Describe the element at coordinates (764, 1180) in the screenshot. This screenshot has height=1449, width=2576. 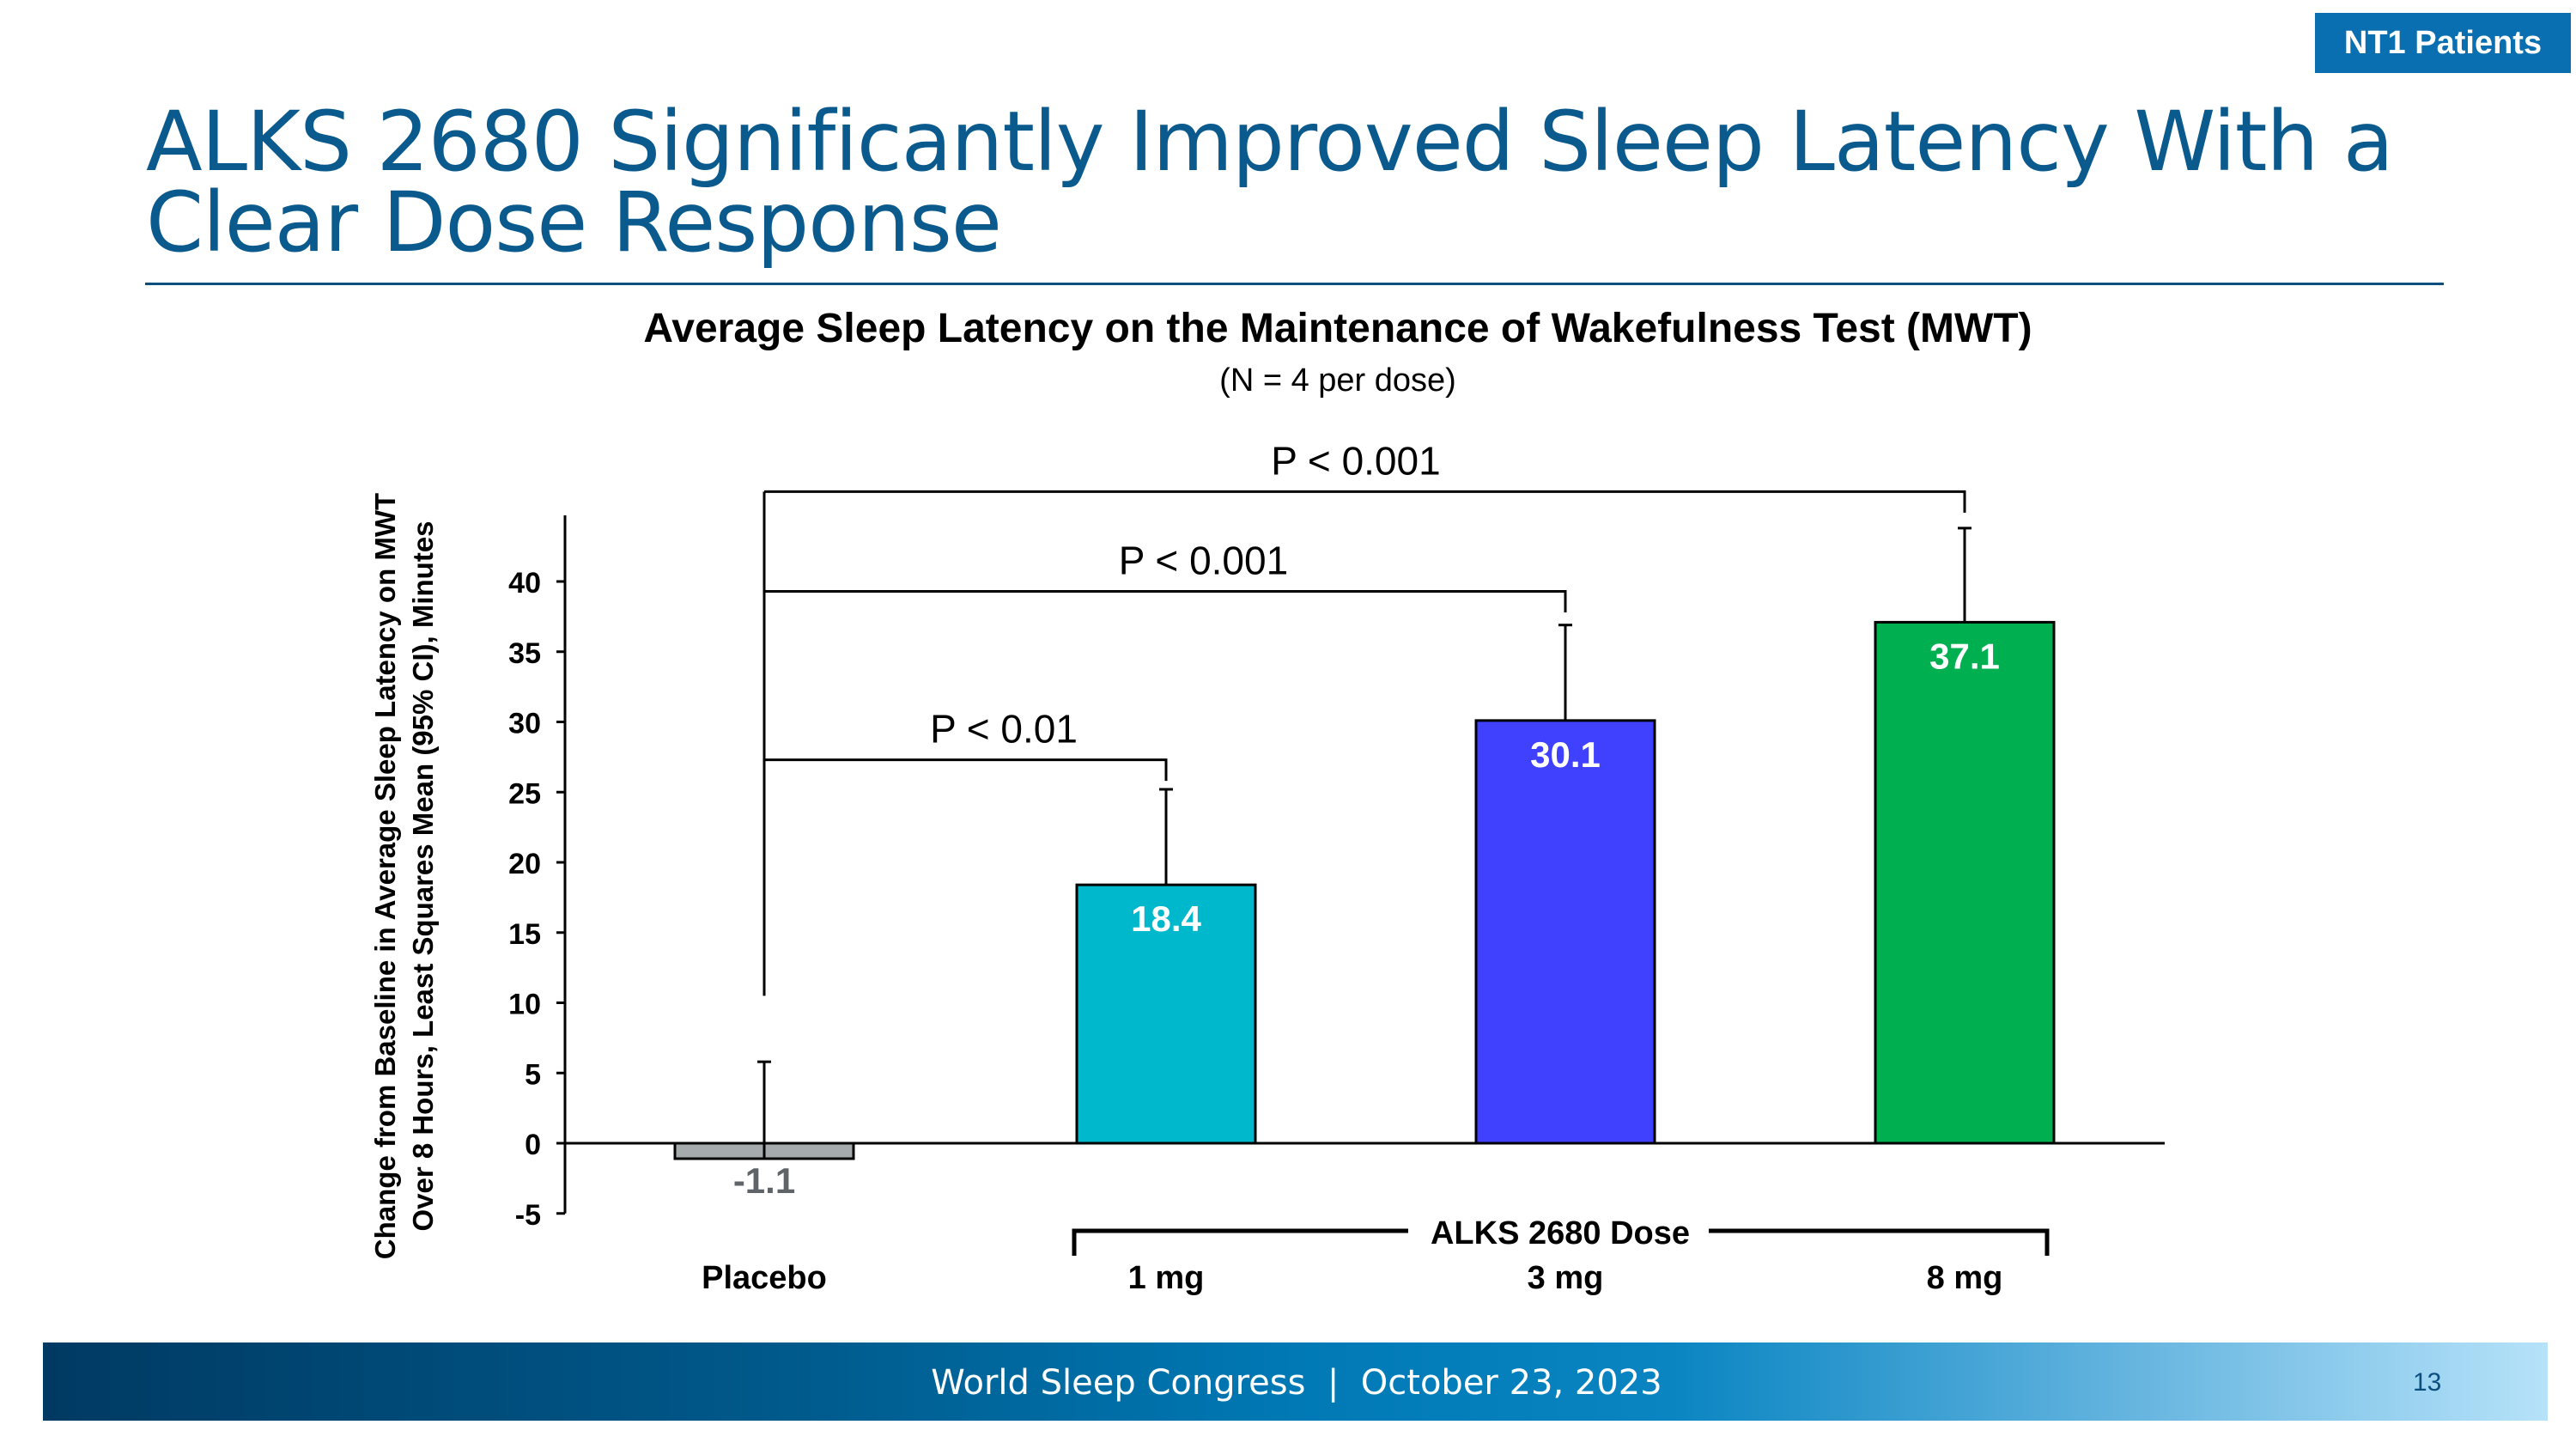
I see `data-label: -1.1` at that location.